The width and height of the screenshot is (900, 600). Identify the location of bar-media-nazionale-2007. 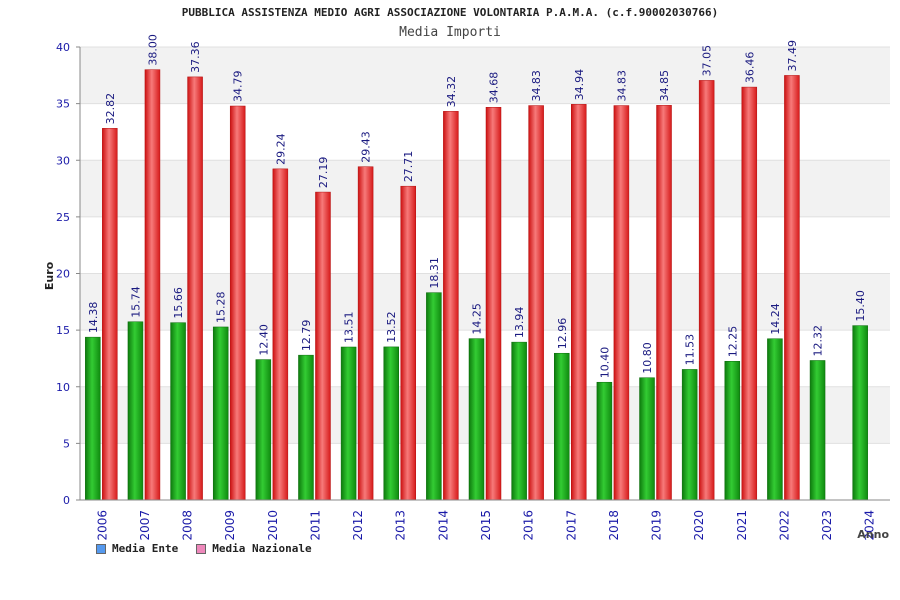
(152, 285).